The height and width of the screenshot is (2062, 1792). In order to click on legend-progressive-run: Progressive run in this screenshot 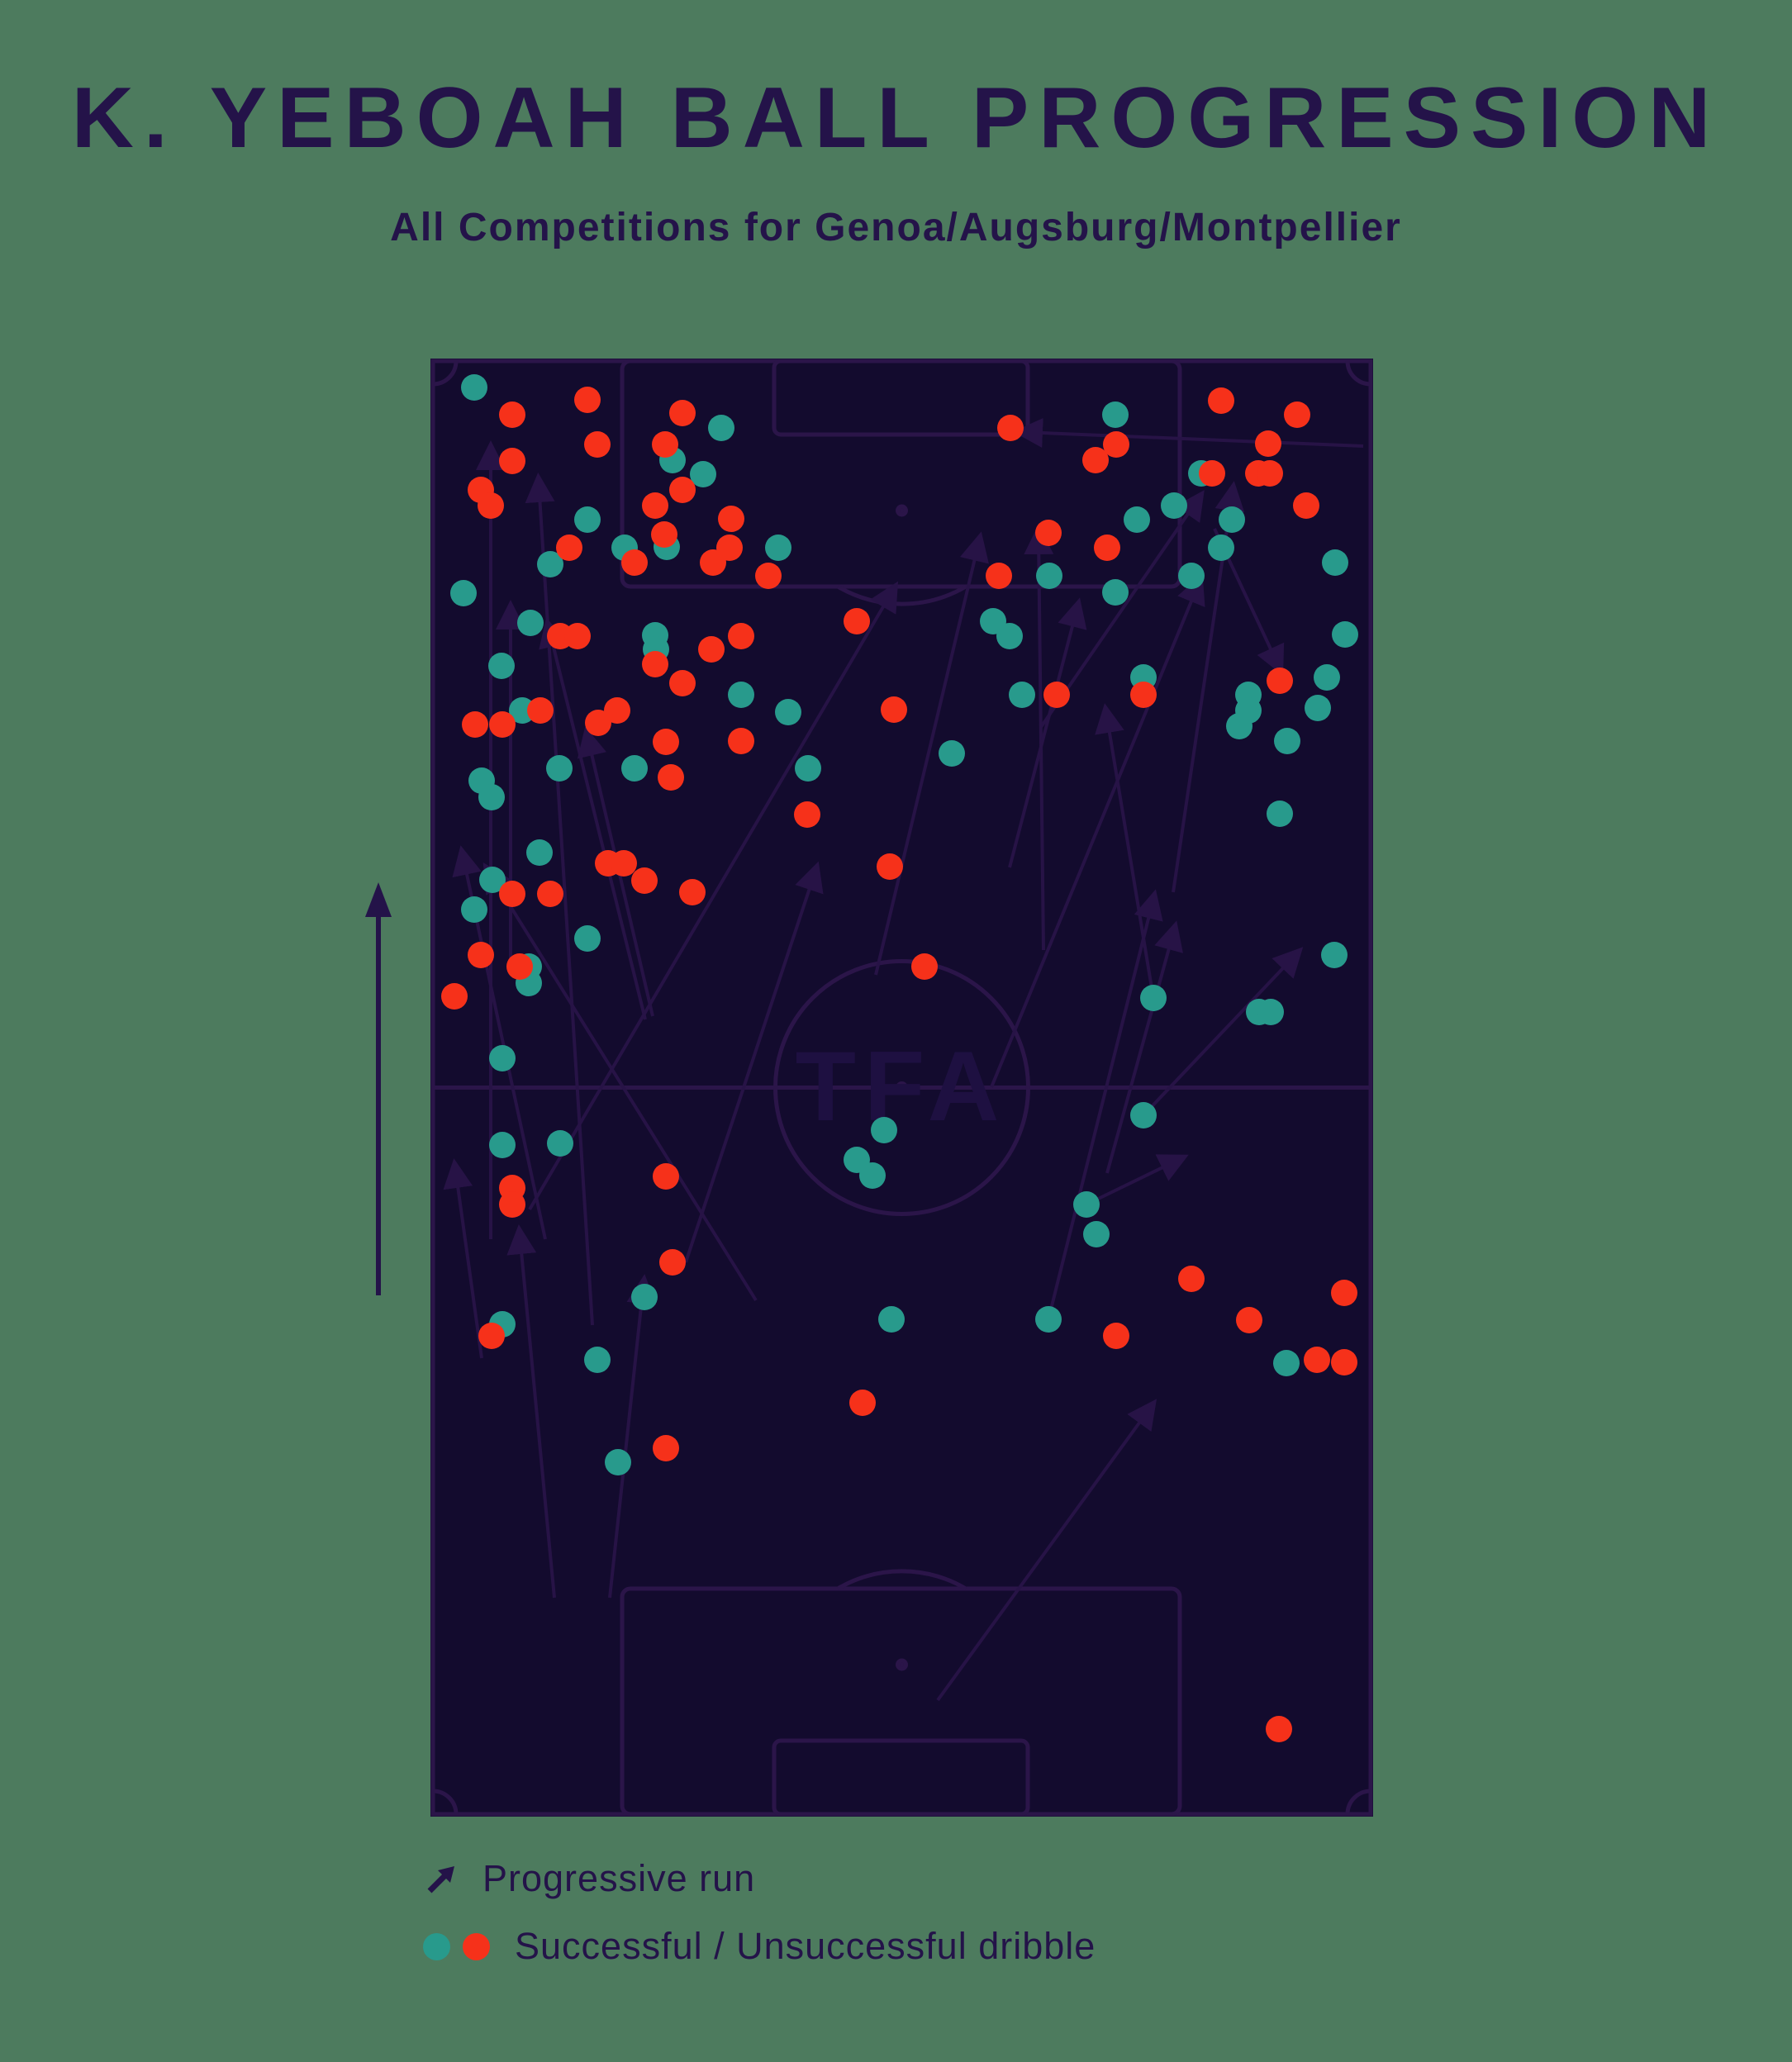, I will do `click(759, 1878)`.